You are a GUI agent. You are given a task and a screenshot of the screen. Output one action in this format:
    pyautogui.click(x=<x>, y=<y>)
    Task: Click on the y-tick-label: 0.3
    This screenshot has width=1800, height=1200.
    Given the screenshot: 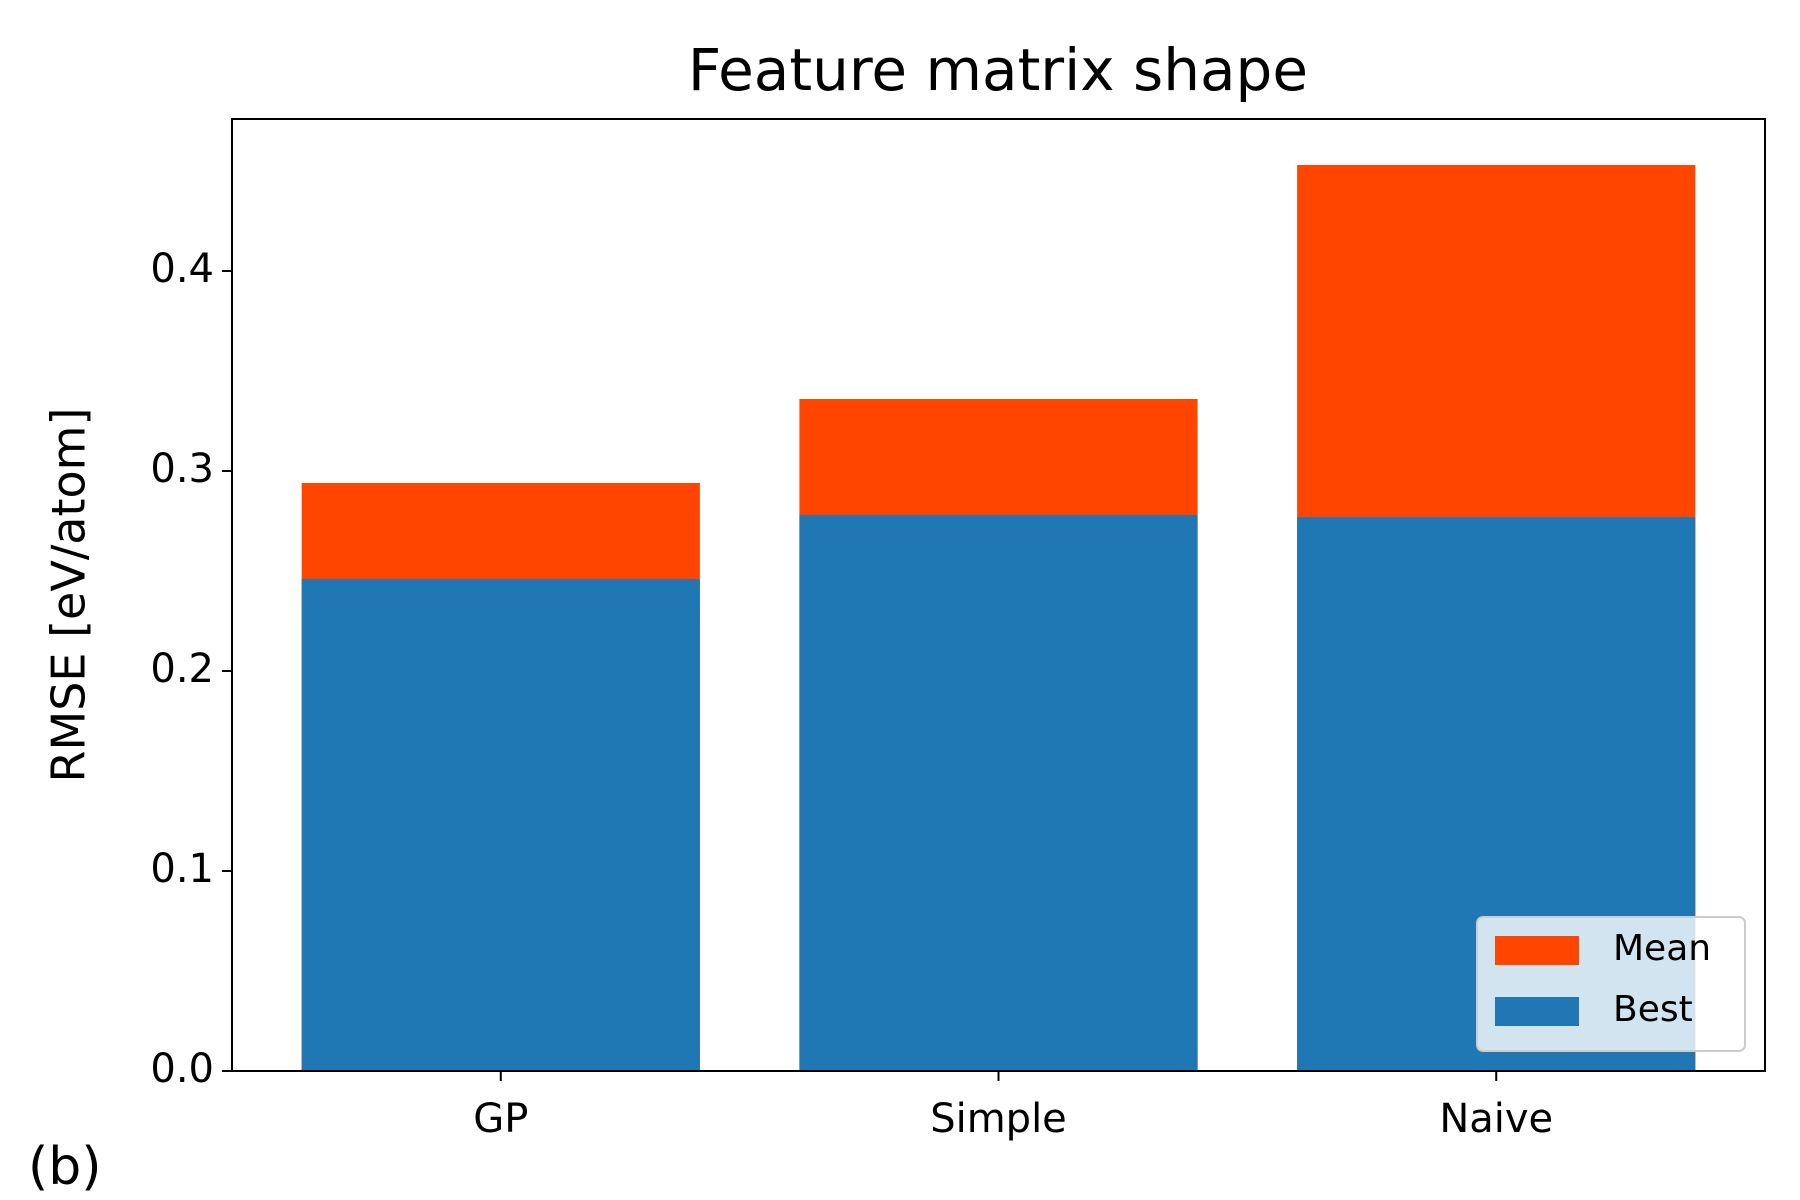 What is the action you would take?
    pyautogui.click(x=182, y=469)
    